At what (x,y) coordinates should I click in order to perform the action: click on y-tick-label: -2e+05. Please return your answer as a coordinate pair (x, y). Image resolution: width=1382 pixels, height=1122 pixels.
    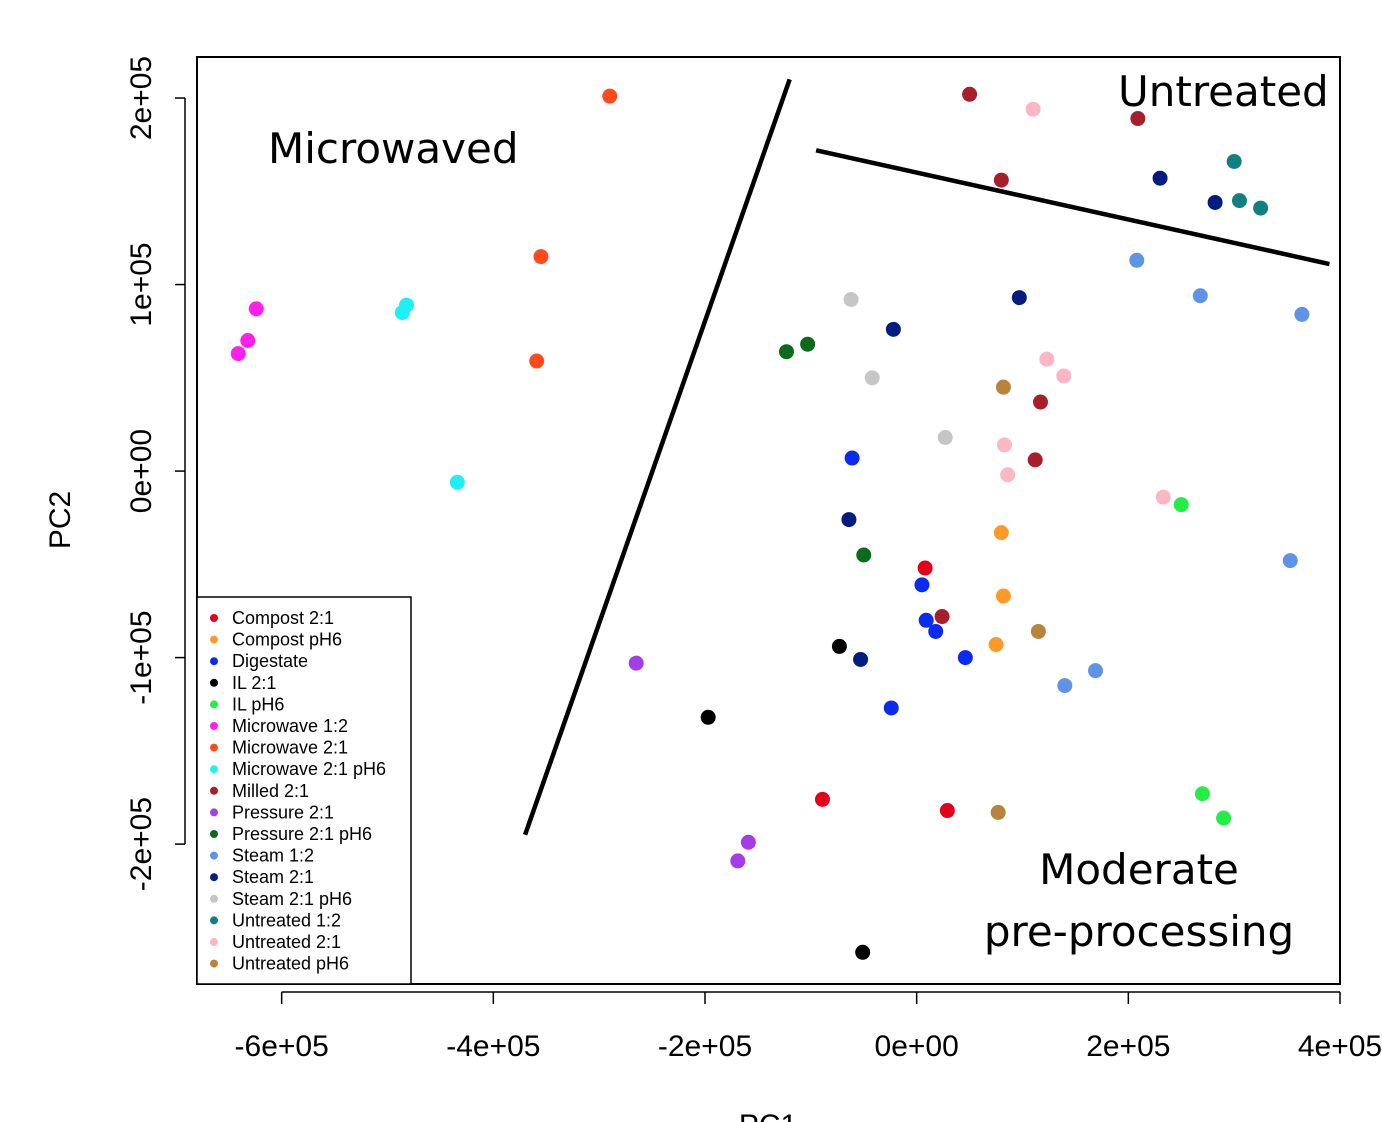
    Looking at the image, I should click on (141, 844).